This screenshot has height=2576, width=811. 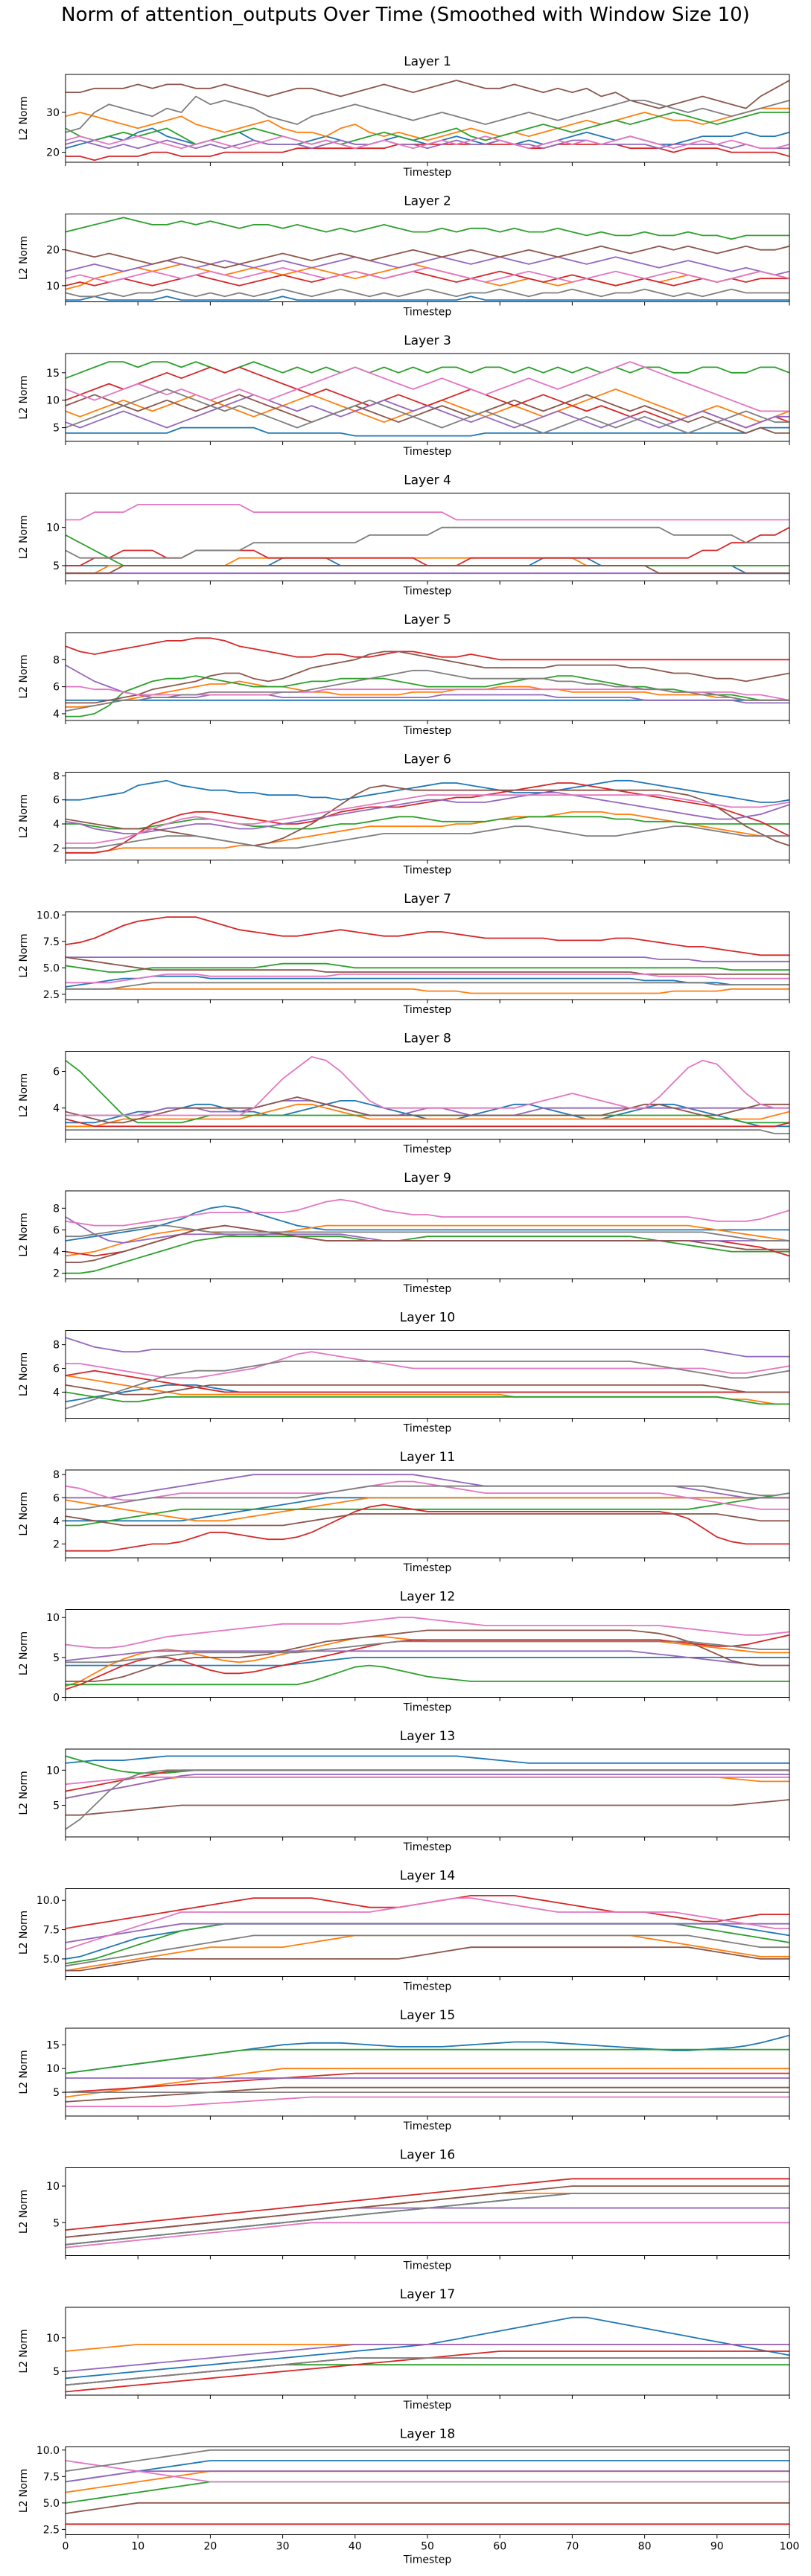 I want to click on subplot-layer-15: Layer 15 L2 Norm Timestep 5 10 15, so click(x=404, y=2070).